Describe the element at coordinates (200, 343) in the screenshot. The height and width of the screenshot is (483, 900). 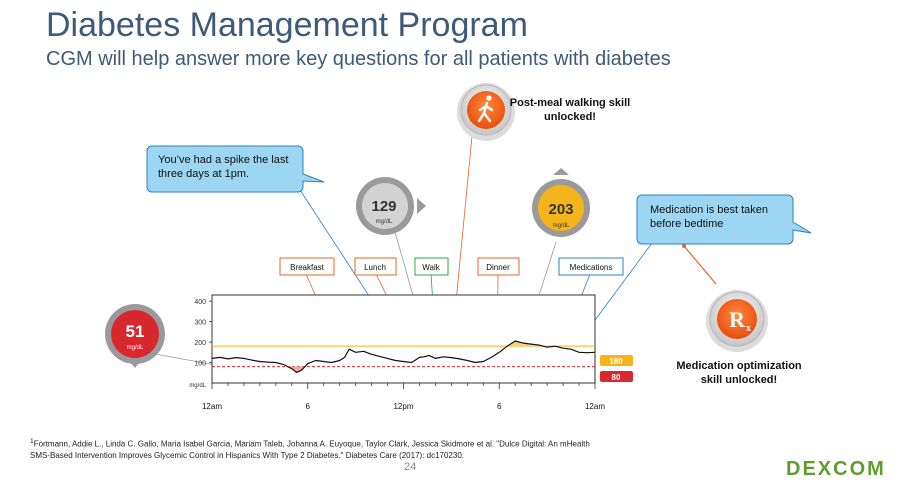
I see `y-tick-label: 200` at that location.